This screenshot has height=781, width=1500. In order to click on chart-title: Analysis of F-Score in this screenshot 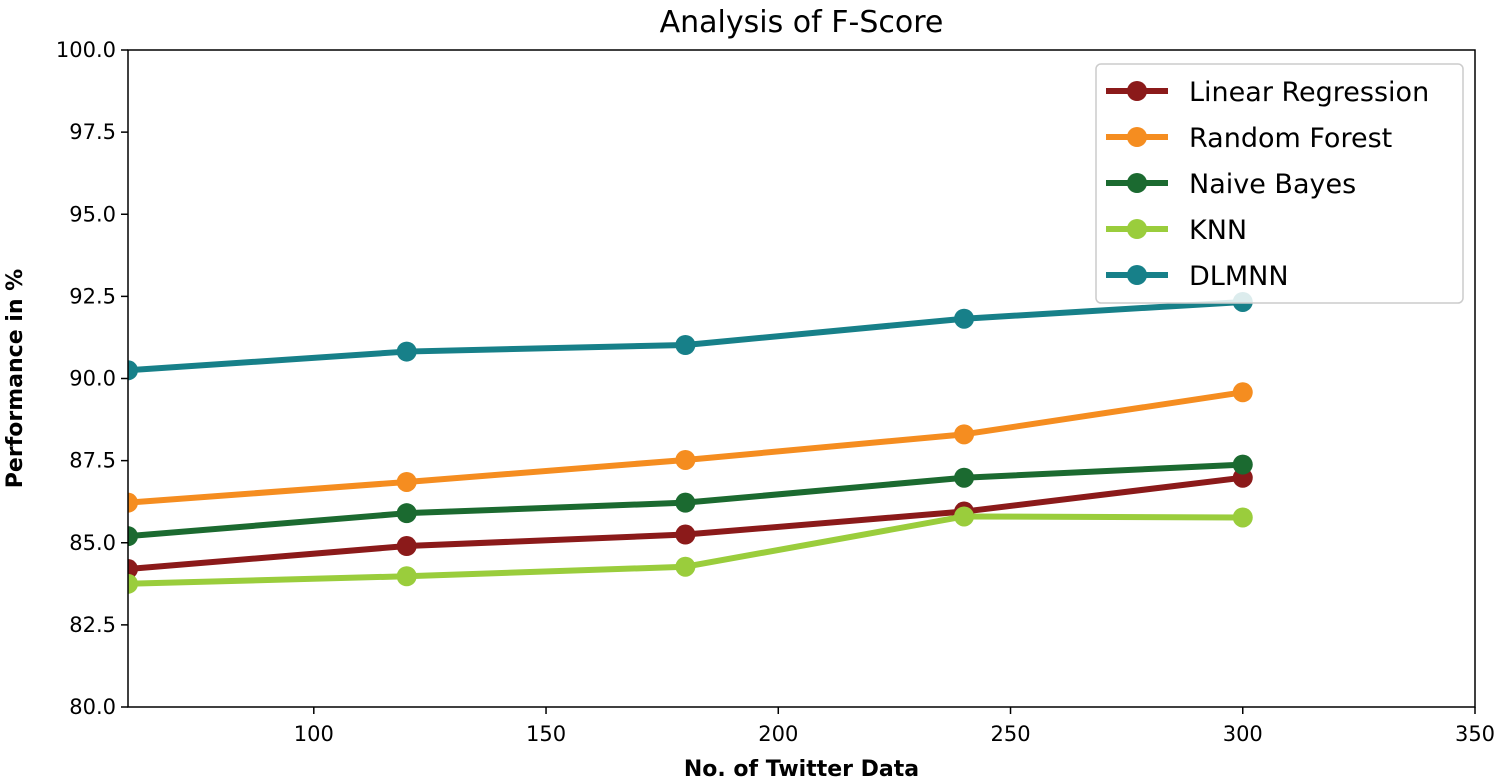, I will do `click(802, 22)`.